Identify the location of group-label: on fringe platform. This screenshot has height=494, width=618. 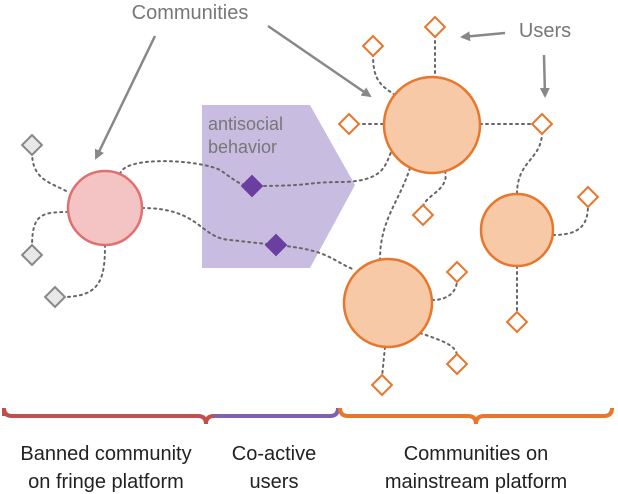
(106, 482).